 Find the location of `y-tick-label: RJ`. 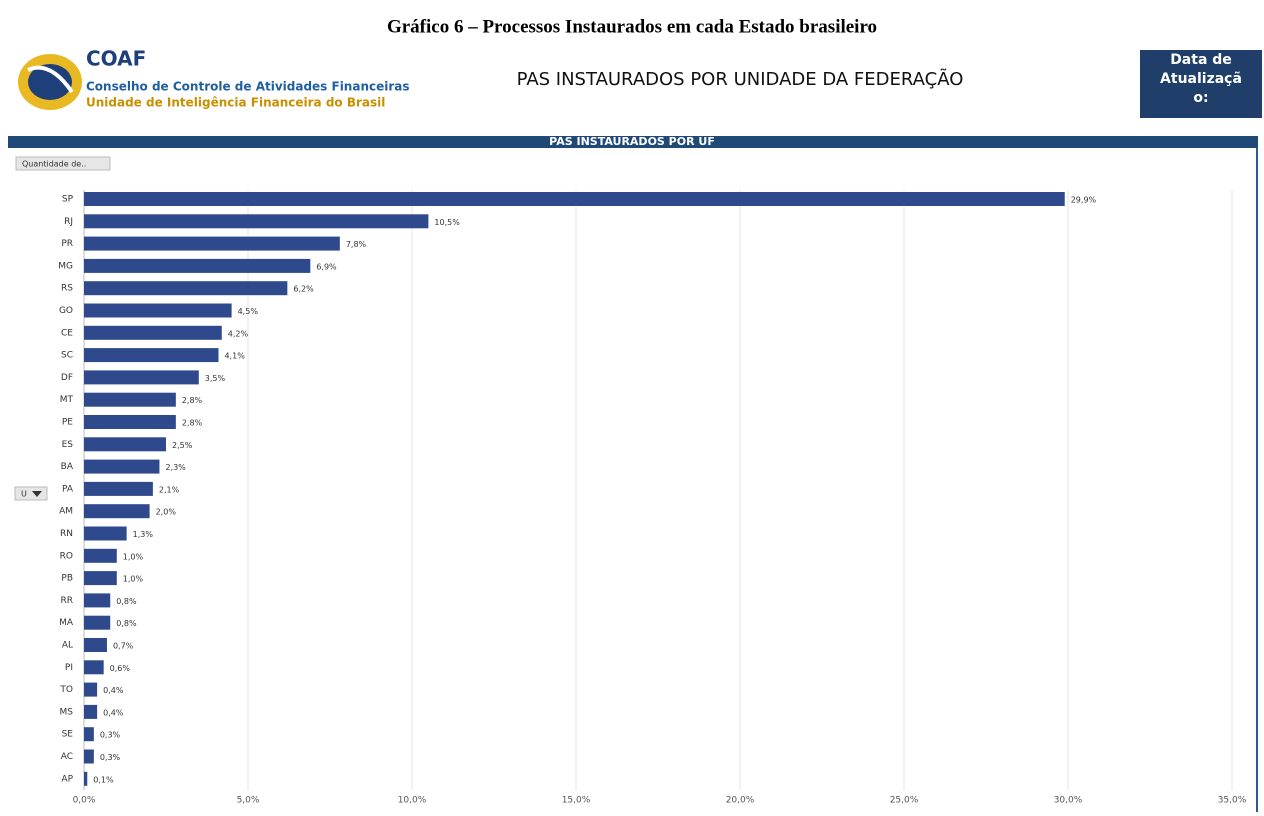

y-tick-label: RJ is located at coordinates (68, 222).